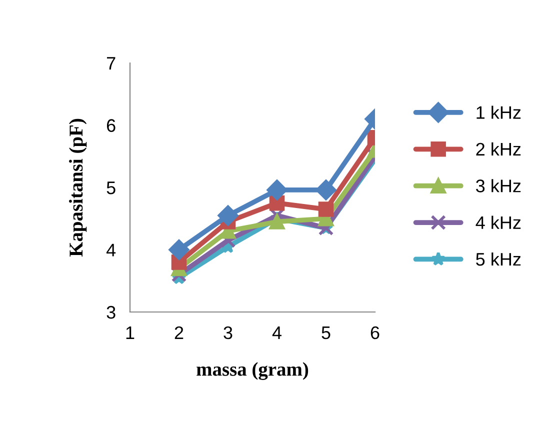 The width and height of the screenshot is (537, 425). I want to click on x-tick-label: 6, so click(375, 333).